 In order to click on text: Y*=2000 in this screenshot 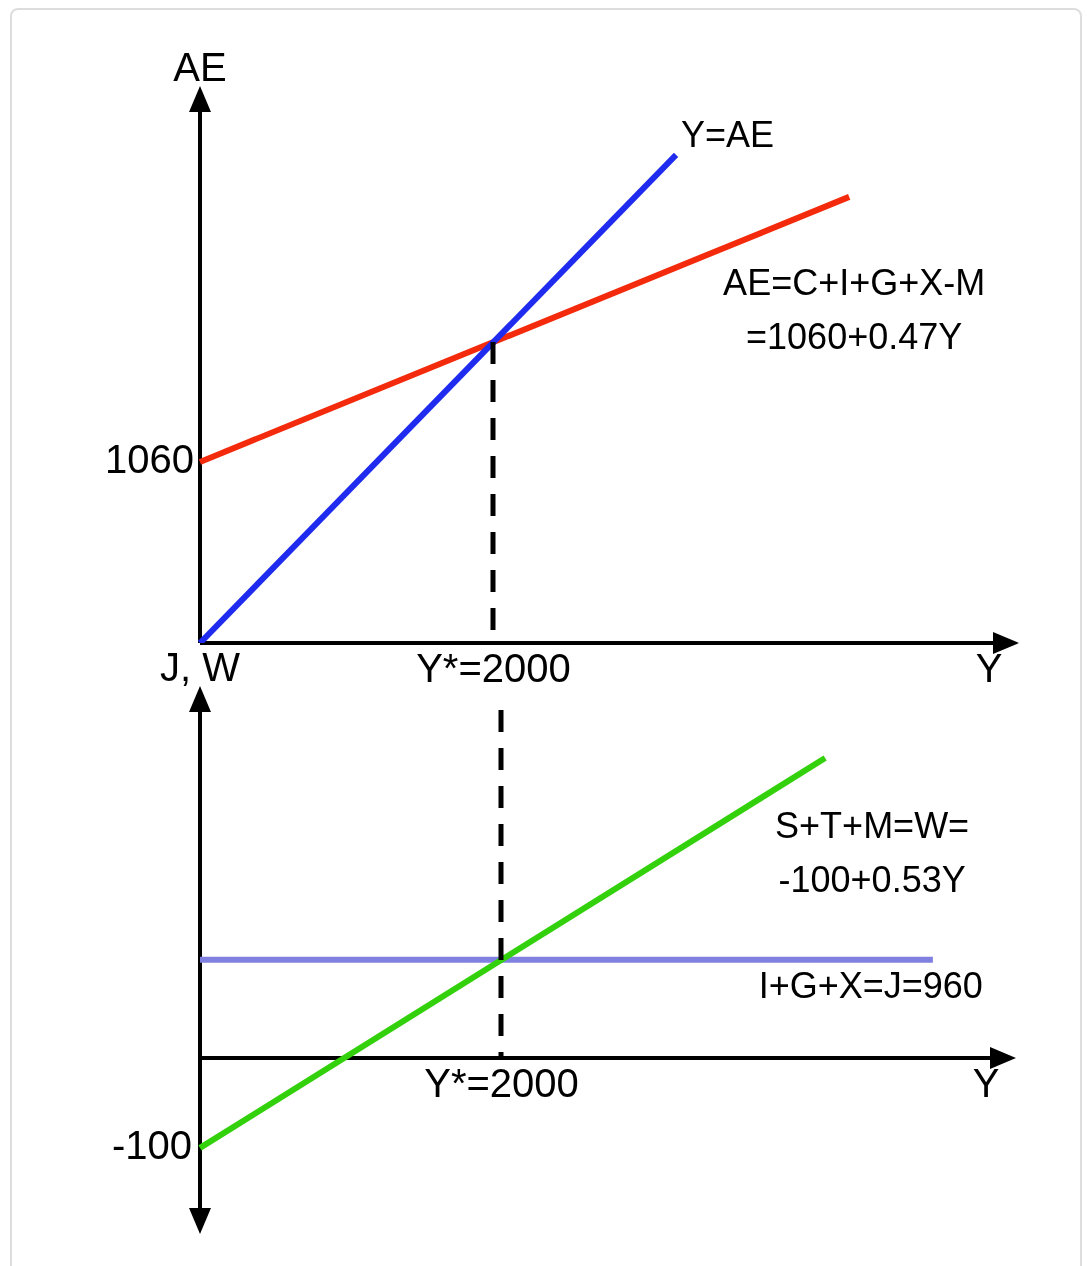, I will do `click(493, 668)`.